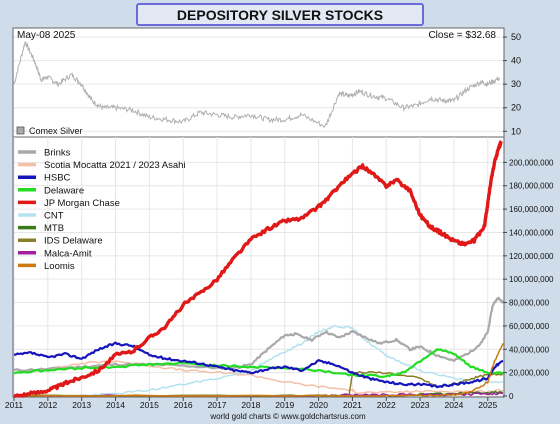 The width and height of the screenshot is (560, 424). I want to click on x-tick-label: 2020, so click(318, 405).